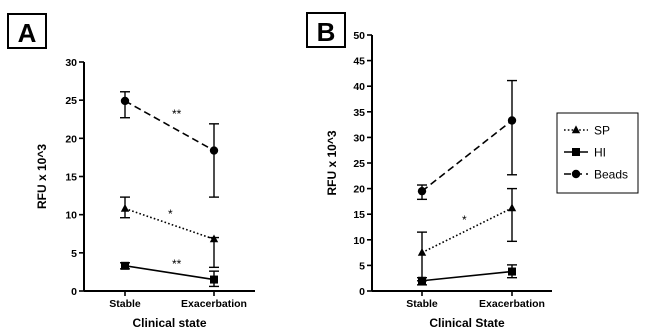 The width and height of the screenshot is (648, 329). What do you see at coordinates (359, 62) in the screenshot?
I see `y-tick-label: 45` at bounding box center [359, 62].